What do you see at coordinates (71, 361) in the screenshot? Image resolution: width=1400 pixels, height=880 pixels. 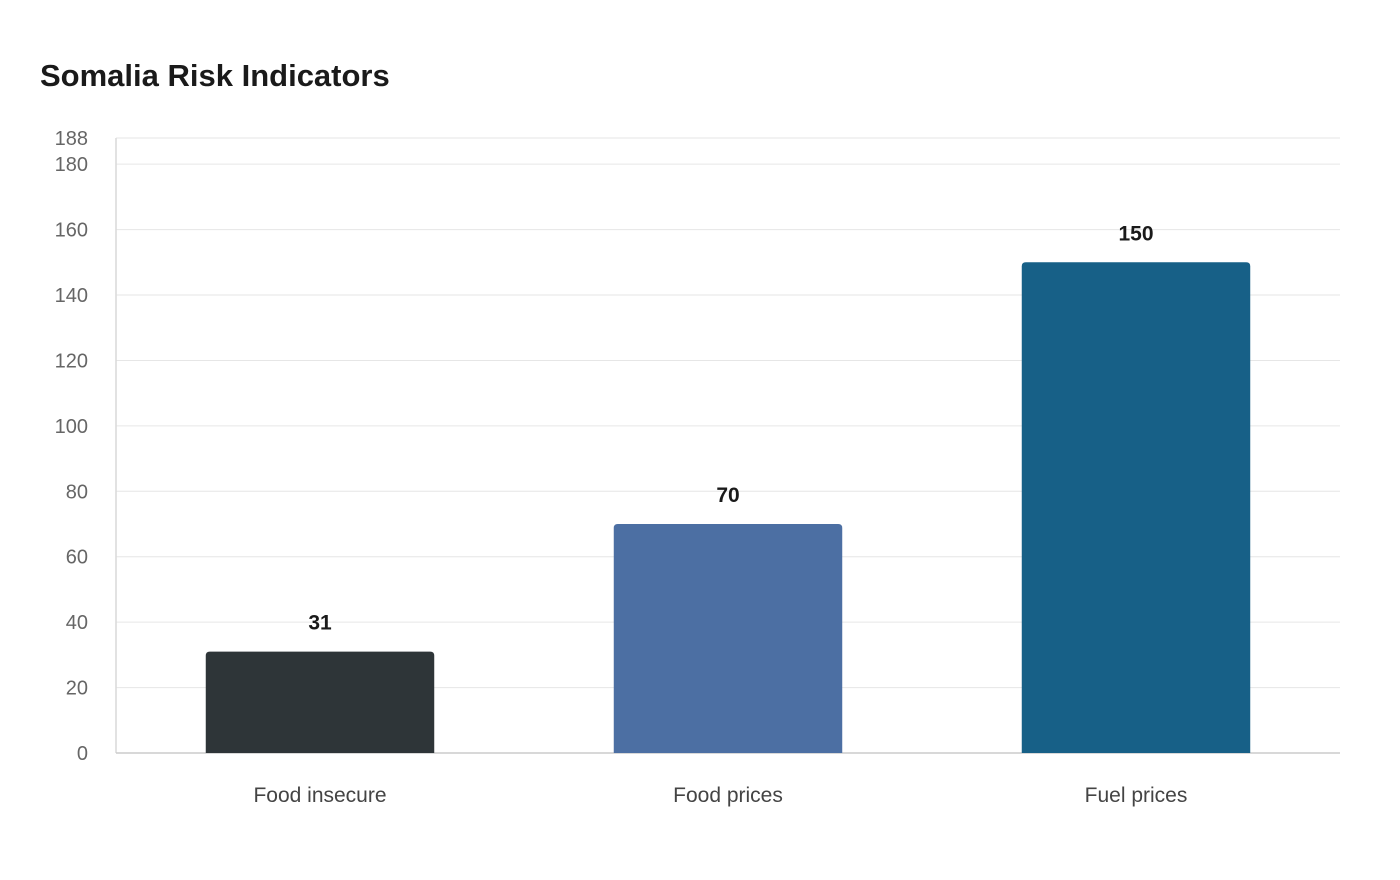 I see `y-tick-label: 120` at bounding box center [71, 361].